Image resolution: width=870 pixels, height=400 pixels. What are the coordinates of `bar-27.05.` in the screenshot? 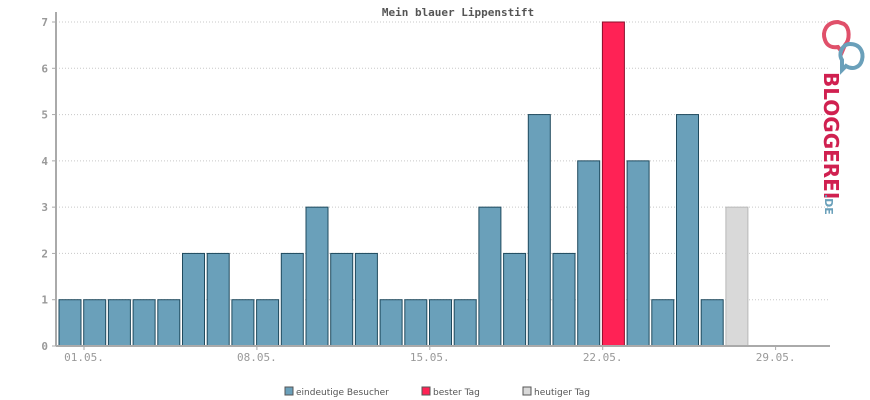 It's located at (712, 323).